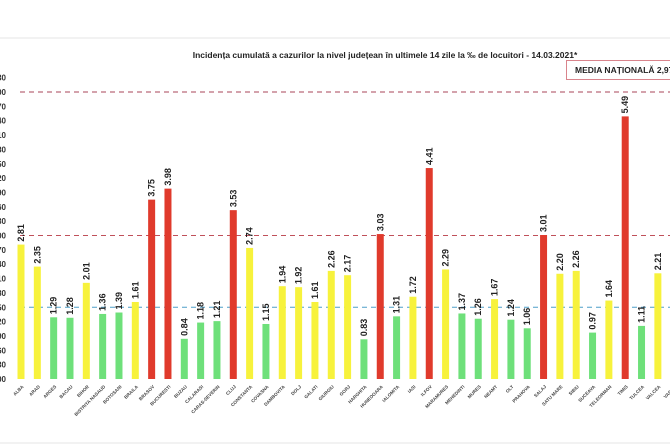 The width and height of the screenshot is (670, 447). What do you see at coordinates (266, 312) in the screenshot?
I see `value-label: 1.15` at bounding box center [266, 312].